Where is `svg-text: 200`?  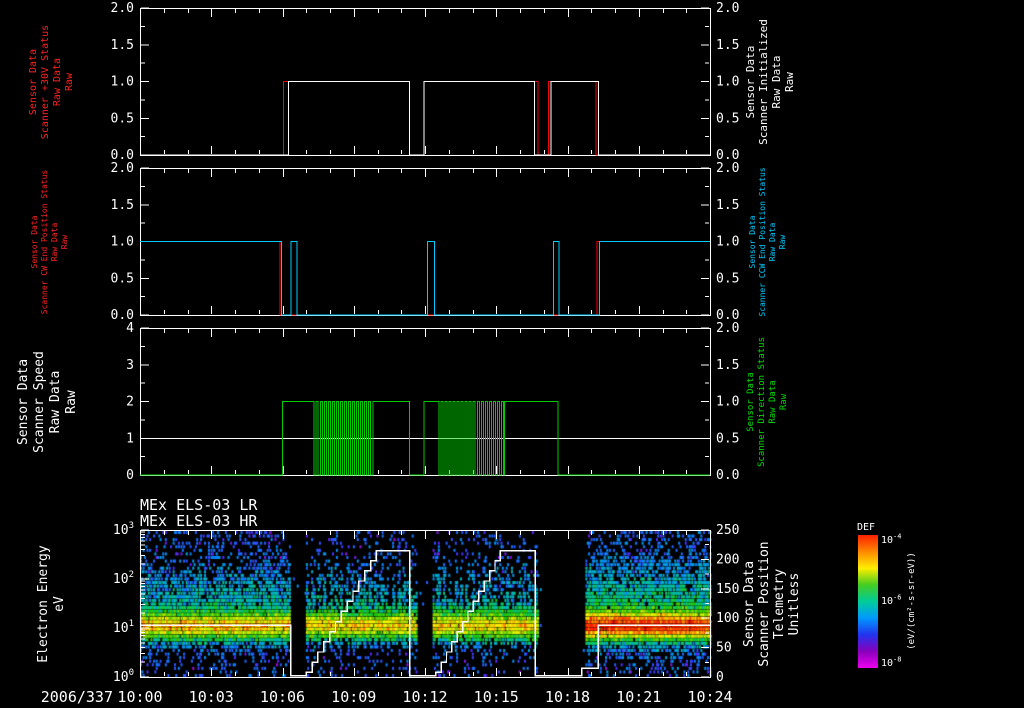 svg-text: 200 is located at coordinates (727, 559).